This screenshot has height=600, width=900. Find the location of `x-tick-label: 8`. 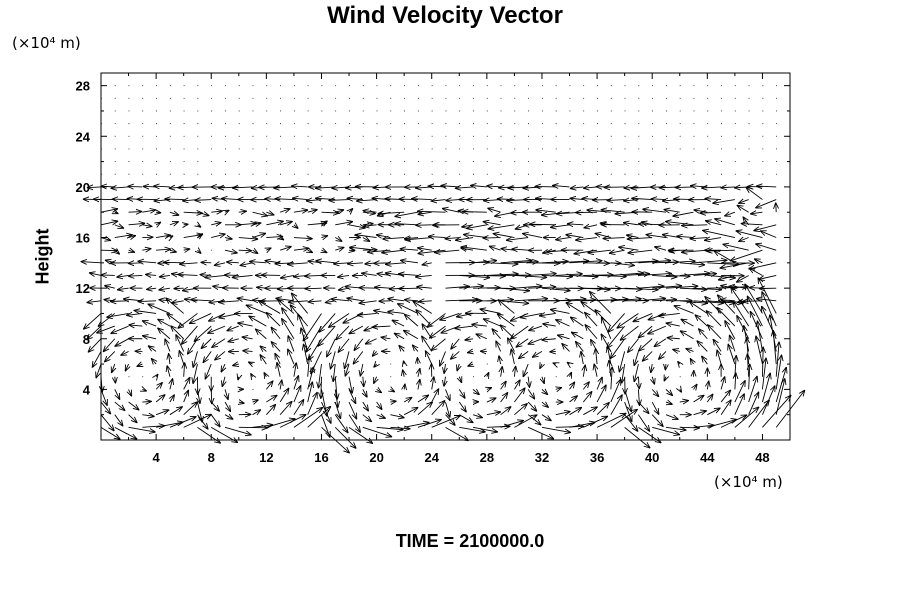

x-tick-label: 8 is located at coordinates (211, 457).